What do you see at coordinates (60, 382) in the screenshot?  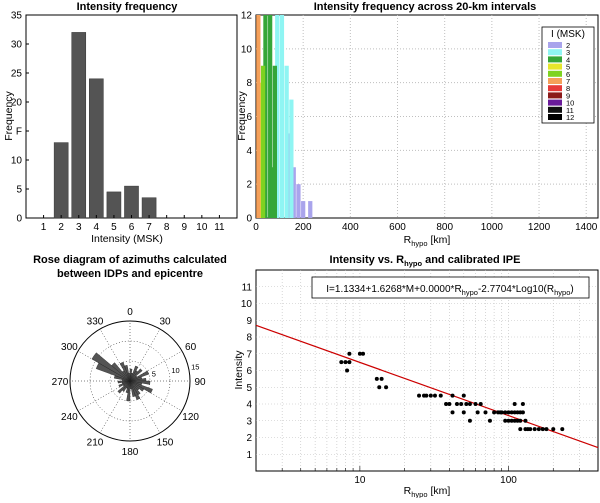 I see `rose-angle-label: 270` at bounding box center [60, 382].